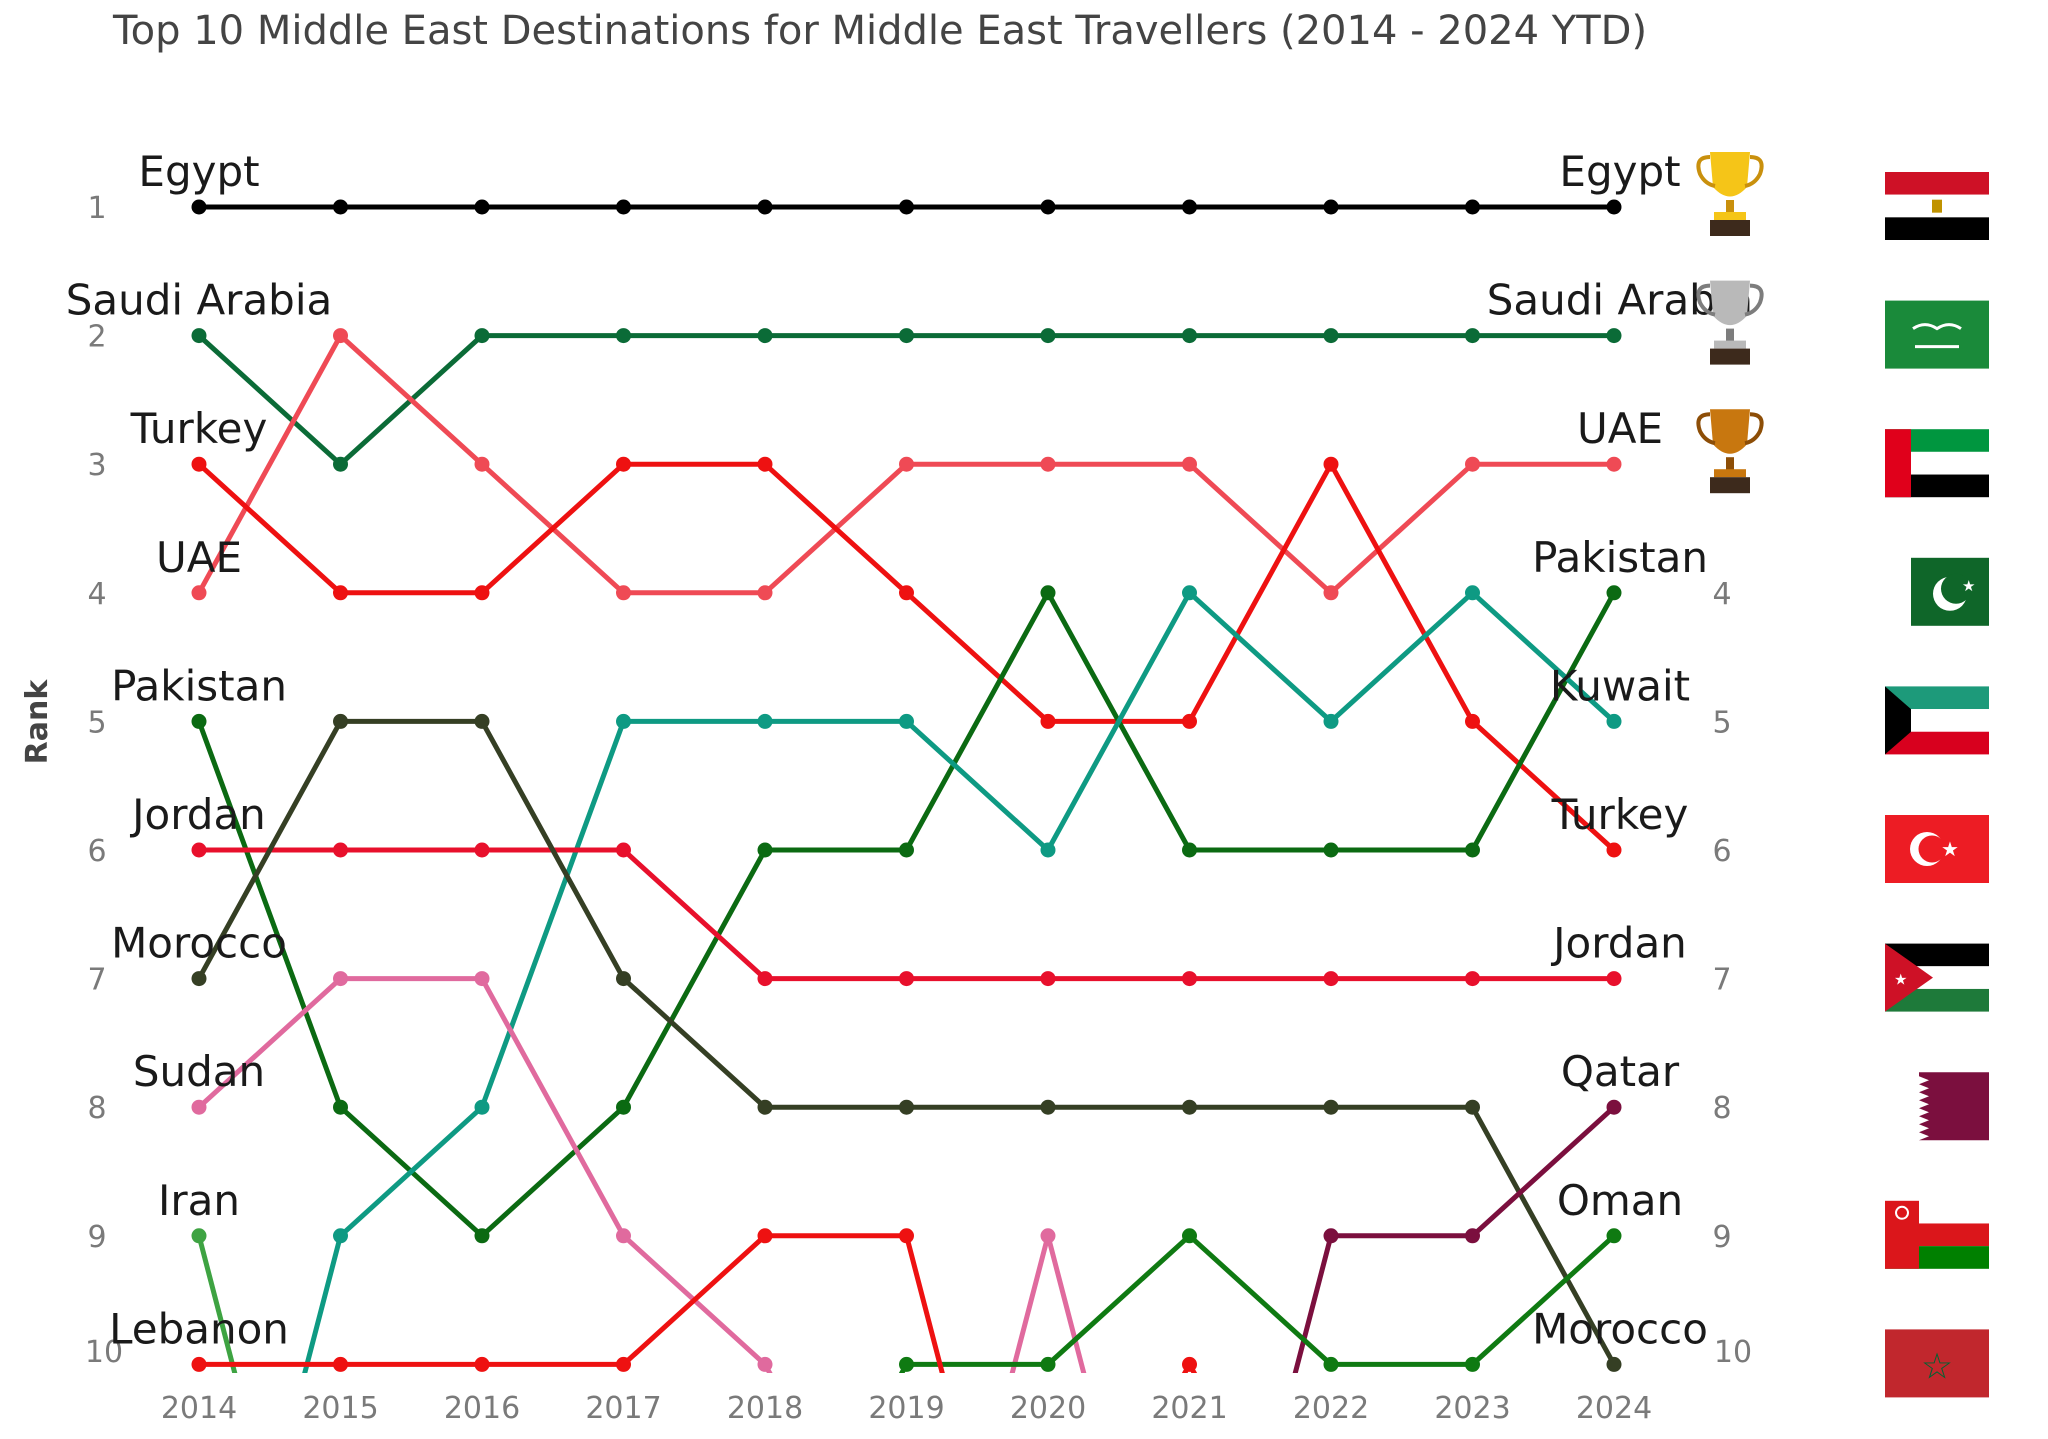  I want to click on point-oman-2024, so click(1614, 1236).